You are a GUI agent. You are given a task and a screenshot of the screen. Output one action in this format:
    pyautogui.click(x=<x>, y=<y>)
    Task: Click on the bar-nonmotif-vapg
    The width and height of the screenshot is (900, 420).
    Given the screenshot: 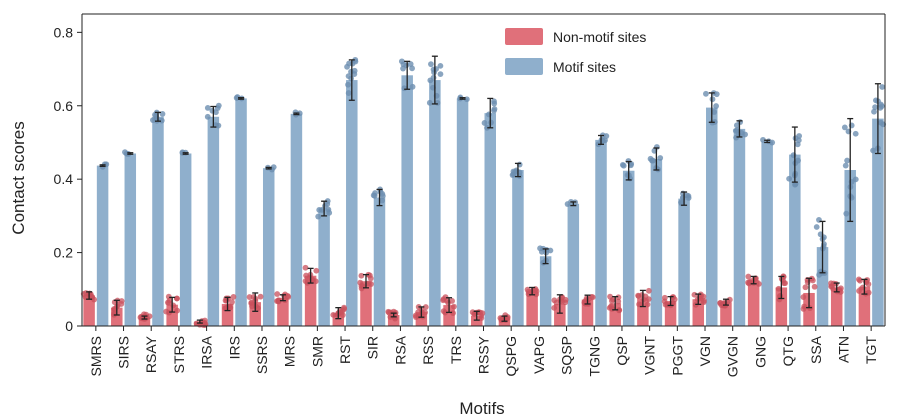 What is the action you would take?
    pyautogui.click(x=532, y=308)
    